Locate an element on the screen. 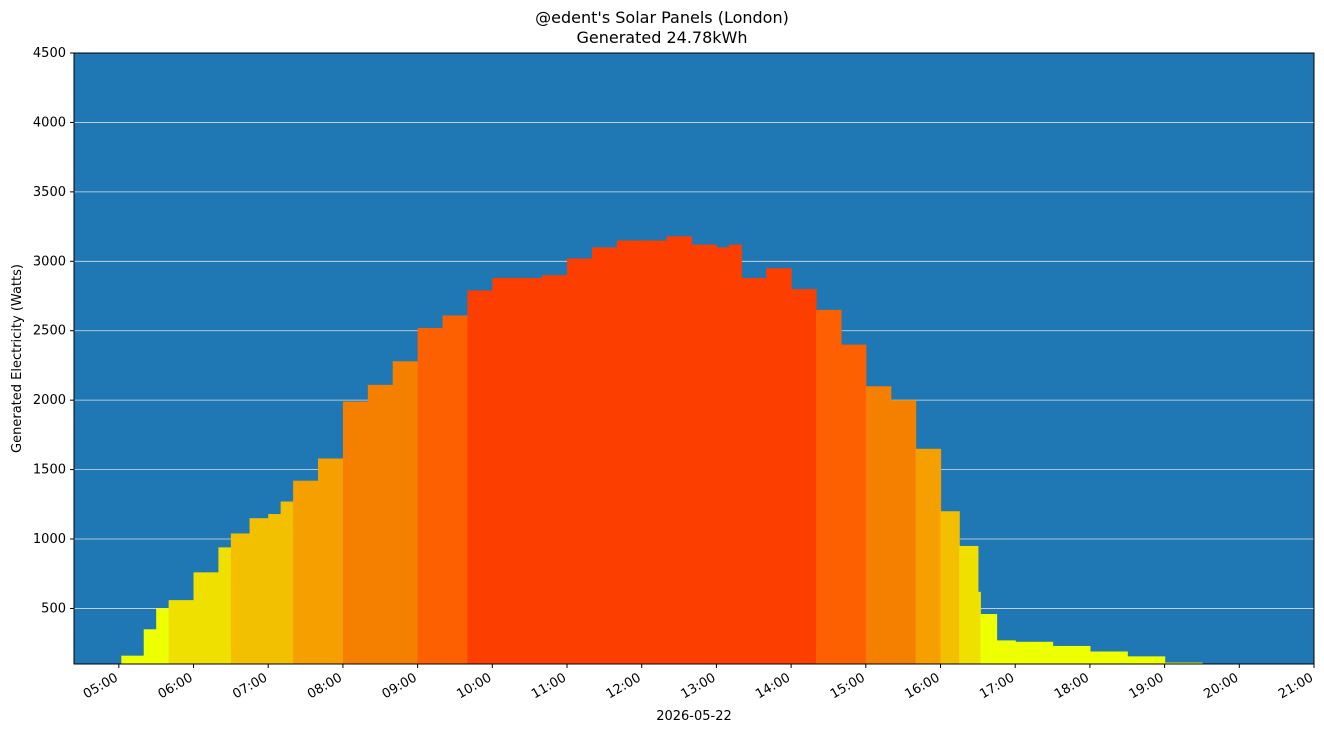  x-tick-label: 05:00 is located at coordinates (101, 686).